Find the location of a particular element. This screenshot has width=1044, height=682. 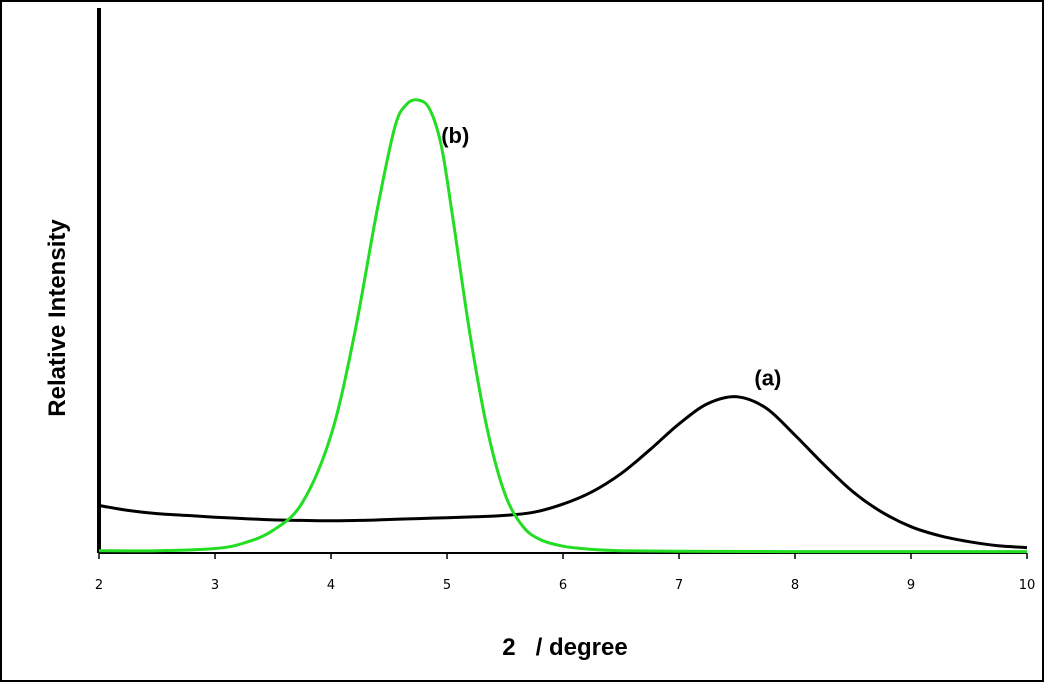

annotations: (a) (b) is located at coordinates (611, 256).